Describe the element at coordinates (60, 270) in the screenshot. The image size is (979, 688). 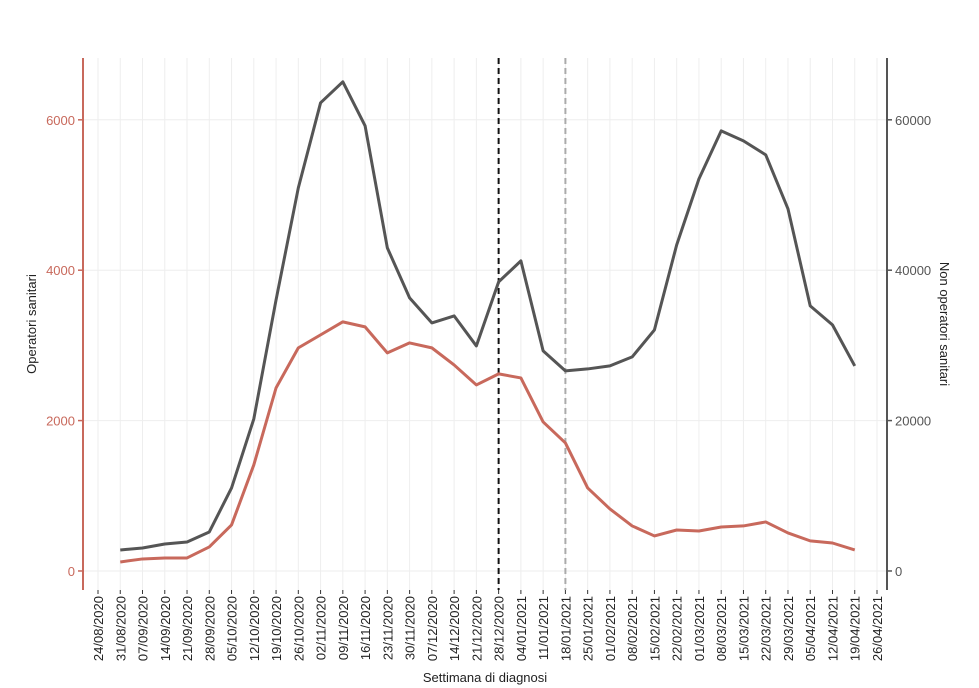
I see `y-tick-label: 4000` at that location.